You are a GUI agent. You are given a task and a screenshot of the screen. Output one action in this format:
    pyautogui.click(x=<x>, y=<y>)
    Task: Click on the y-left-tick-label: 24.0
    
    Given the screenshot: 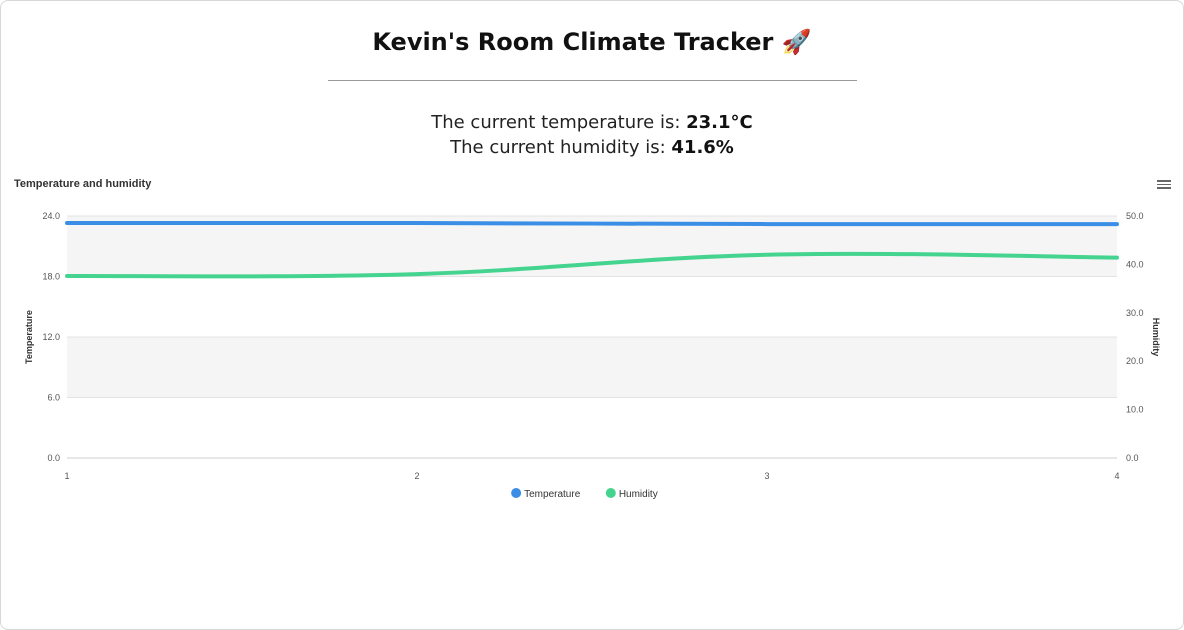 What is the action you would take?
    pyautogui.click(x=51, y=216)
    